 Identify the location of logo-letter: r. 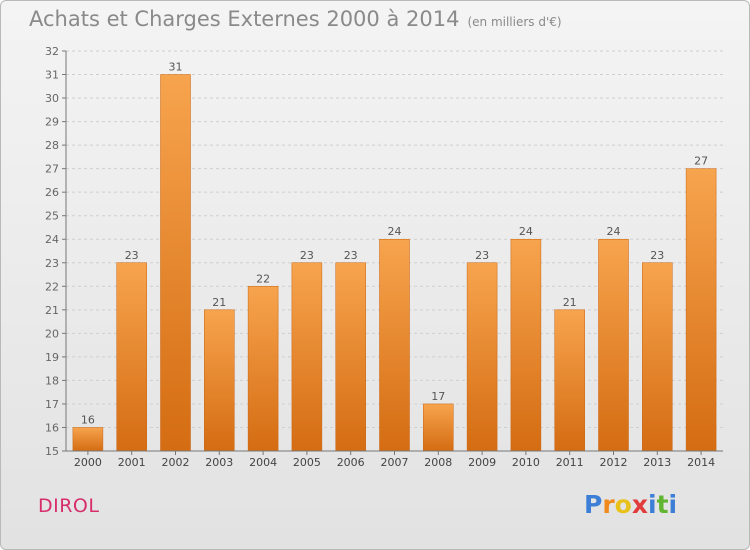
(608, 504).